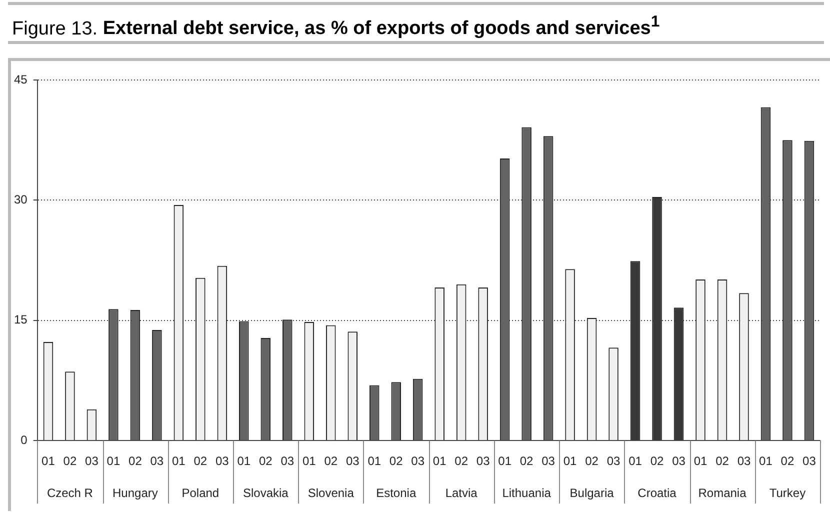  I want to click on text: Croatia, so click(657, 493).